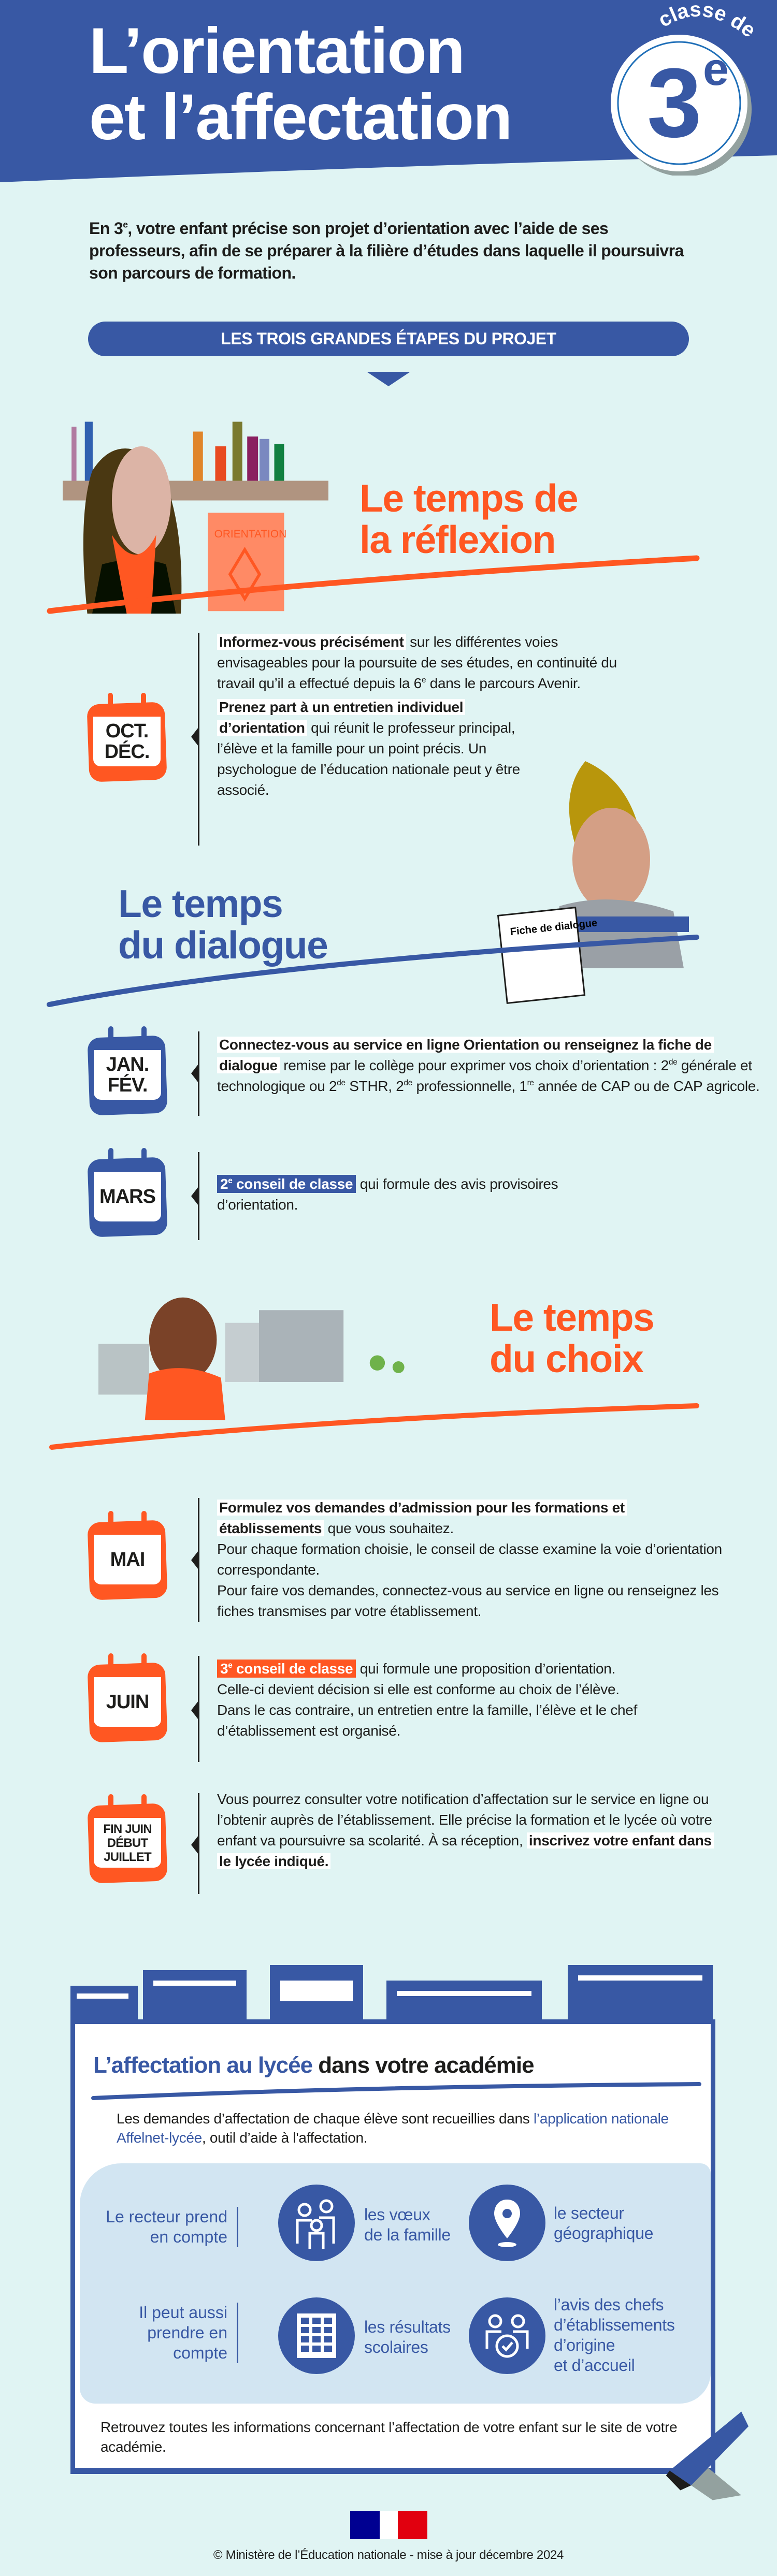 The image size is (777, 2576). What do you see at coordinates (128, 1556) in the screenshot?
I see `calendar-may-icon: MAI` at bounding box center [128, 1556].